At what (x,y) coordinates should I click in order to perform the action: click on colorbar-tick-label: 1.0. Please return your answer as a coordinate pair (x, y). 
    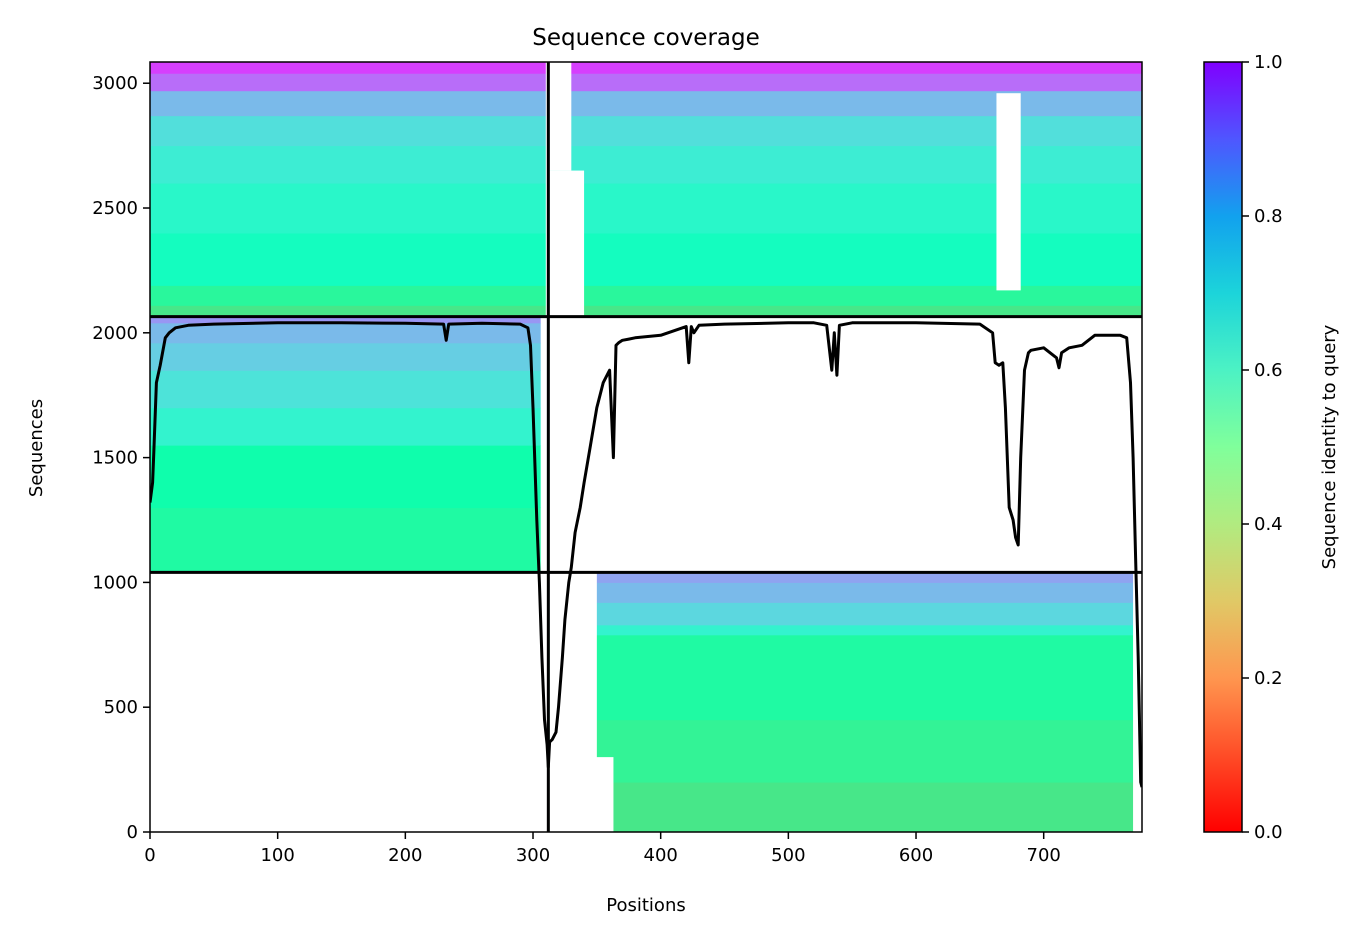
    Looking at the image, I should click on (1268, 62).